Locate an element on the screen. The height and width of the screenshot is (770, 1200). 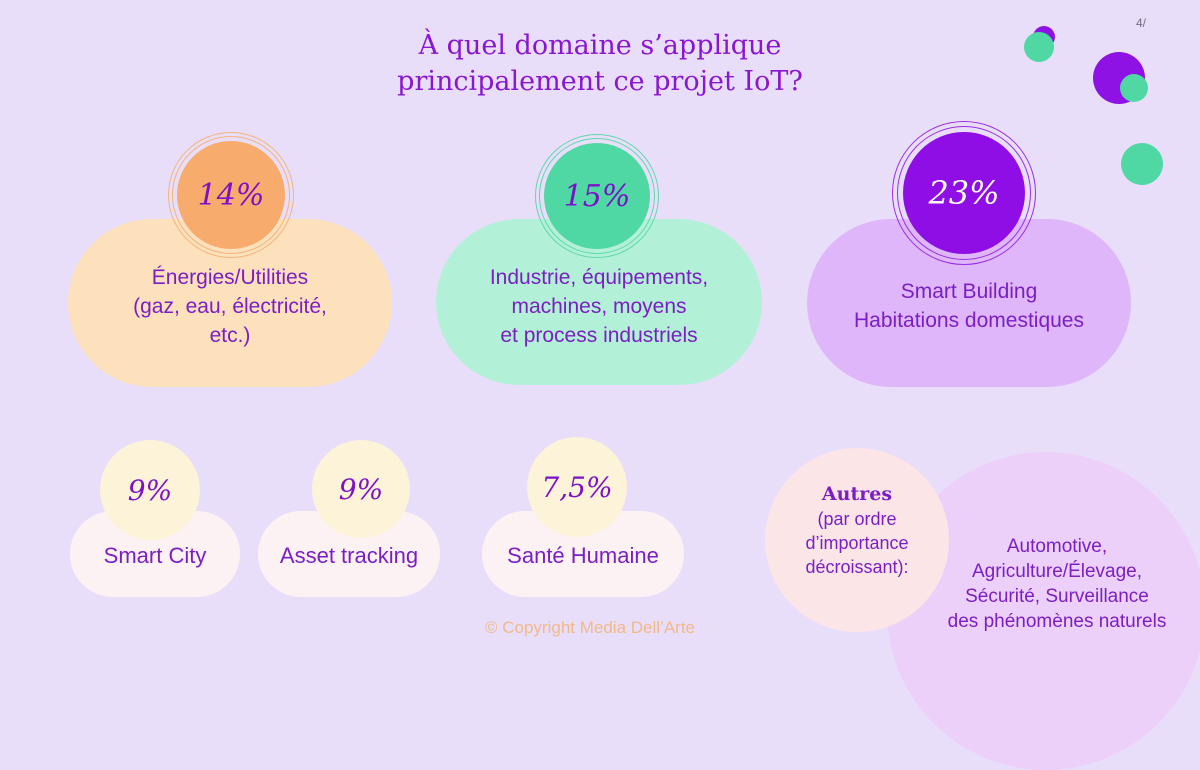
percent-ring-industrie-inner is located at coordinates (597, 196).